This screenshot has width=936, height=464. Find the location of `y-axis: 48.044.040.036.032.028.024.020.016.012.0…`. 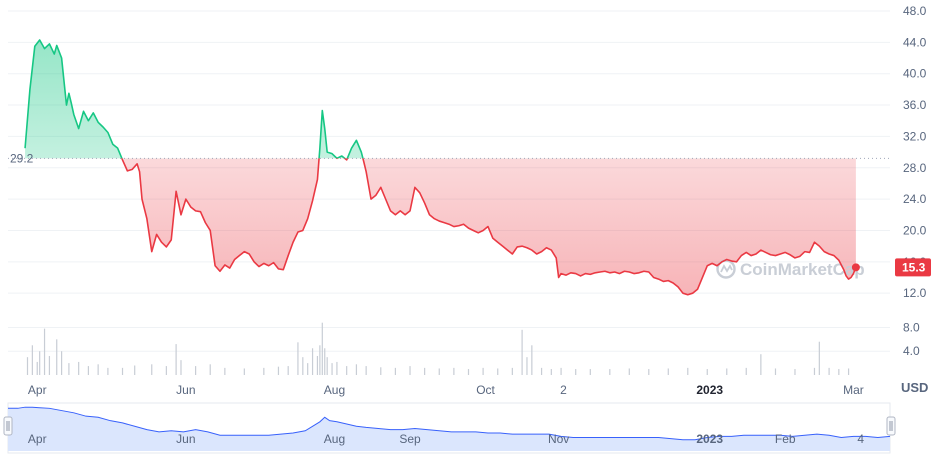

y-axis: 48.044.040.036.032.028.024.020.016.012.0… is located at coordinates (915, 181).